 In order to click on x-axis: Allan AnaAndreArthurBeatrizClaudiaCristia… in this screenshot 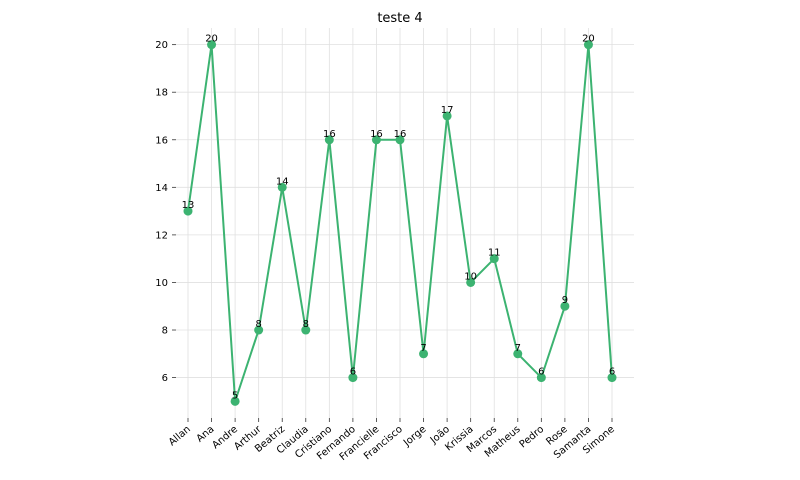, I will do `click(392, 440)`.